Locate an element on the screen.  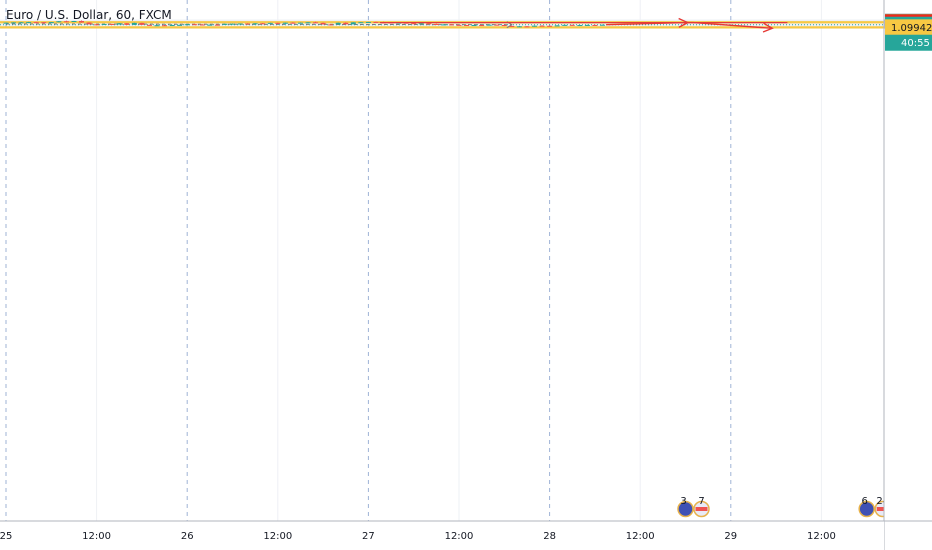
time-tick-label: 29 is located at coordinates (730, 536).